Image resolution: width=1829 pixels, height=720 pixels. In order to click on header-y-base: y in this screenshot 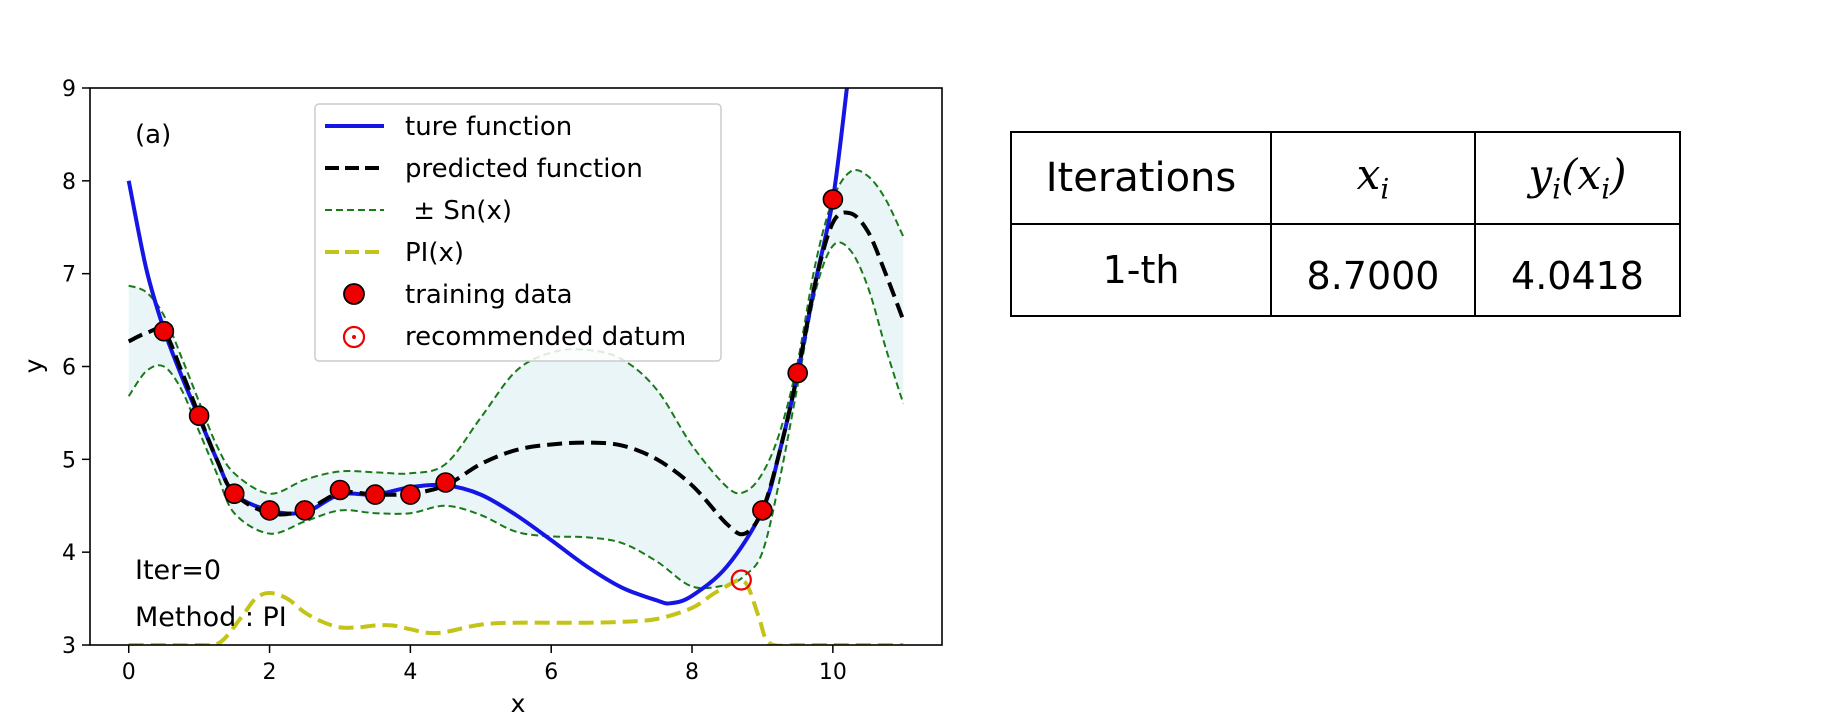, I will do `click(1540, 175)`.